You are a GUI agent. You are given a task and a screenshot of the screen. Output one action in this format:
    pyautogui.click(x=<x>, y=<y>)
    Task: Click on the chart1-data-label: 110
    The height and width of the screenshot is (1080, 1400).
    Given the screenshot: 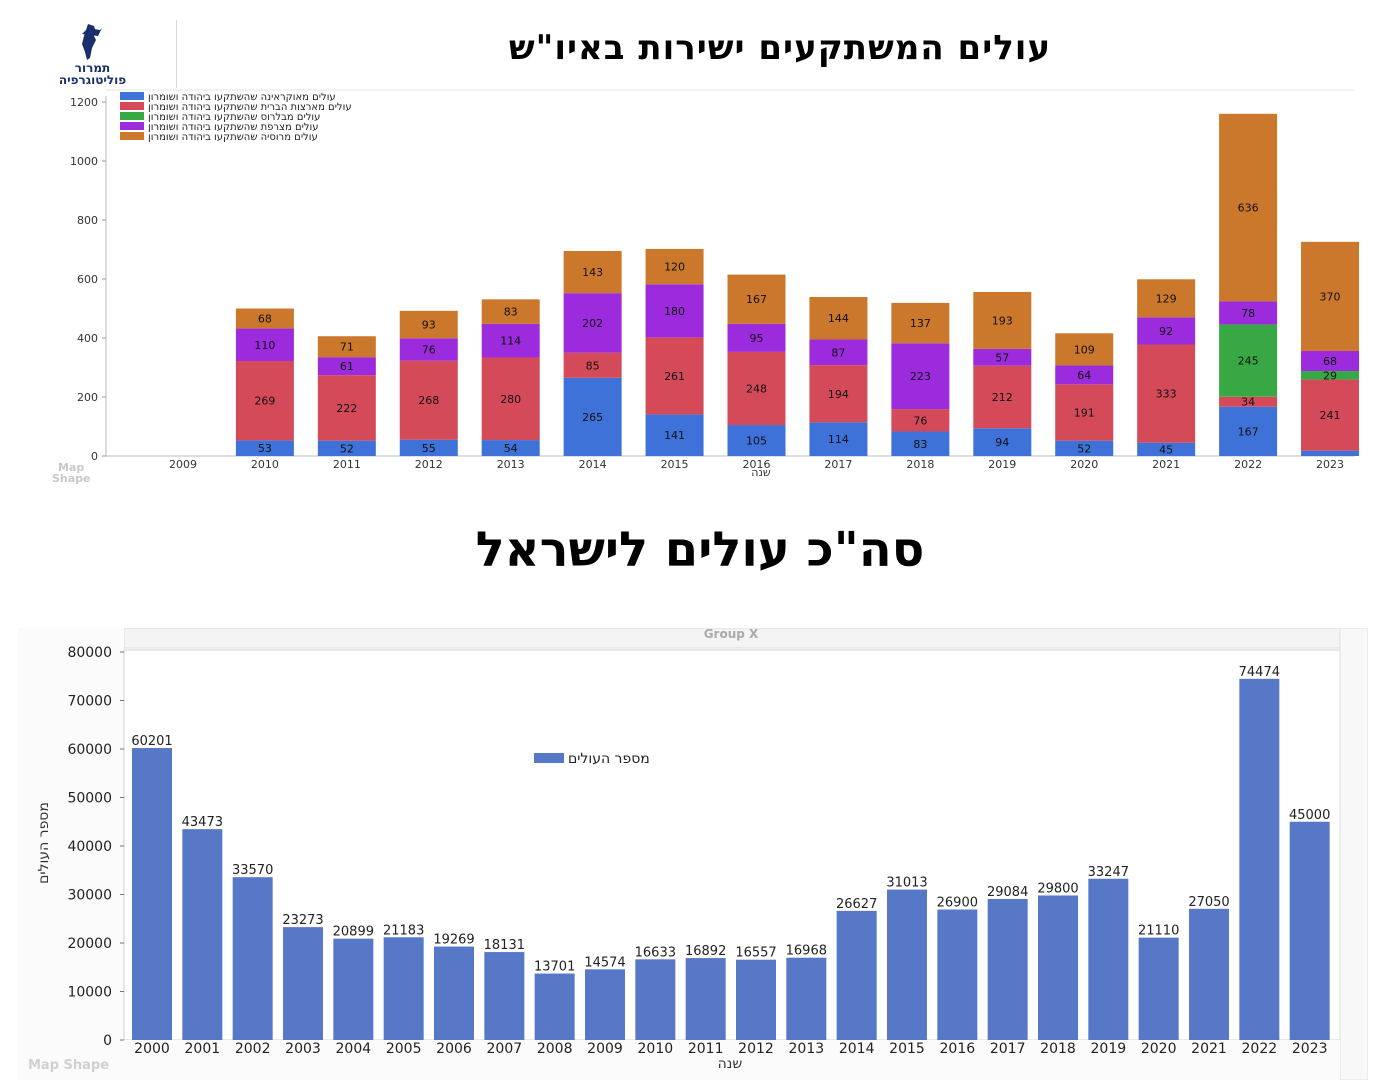 What is the action you would take?
    pyautogui.click(x=264, y=345)
    